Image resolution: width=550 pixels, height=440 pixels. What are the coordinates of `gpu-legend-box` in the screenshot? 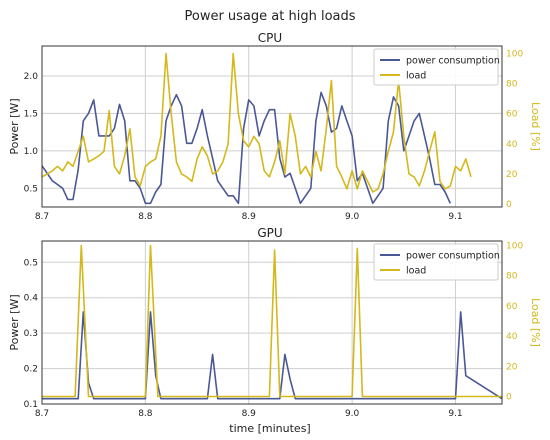 It's located at (436, 262).